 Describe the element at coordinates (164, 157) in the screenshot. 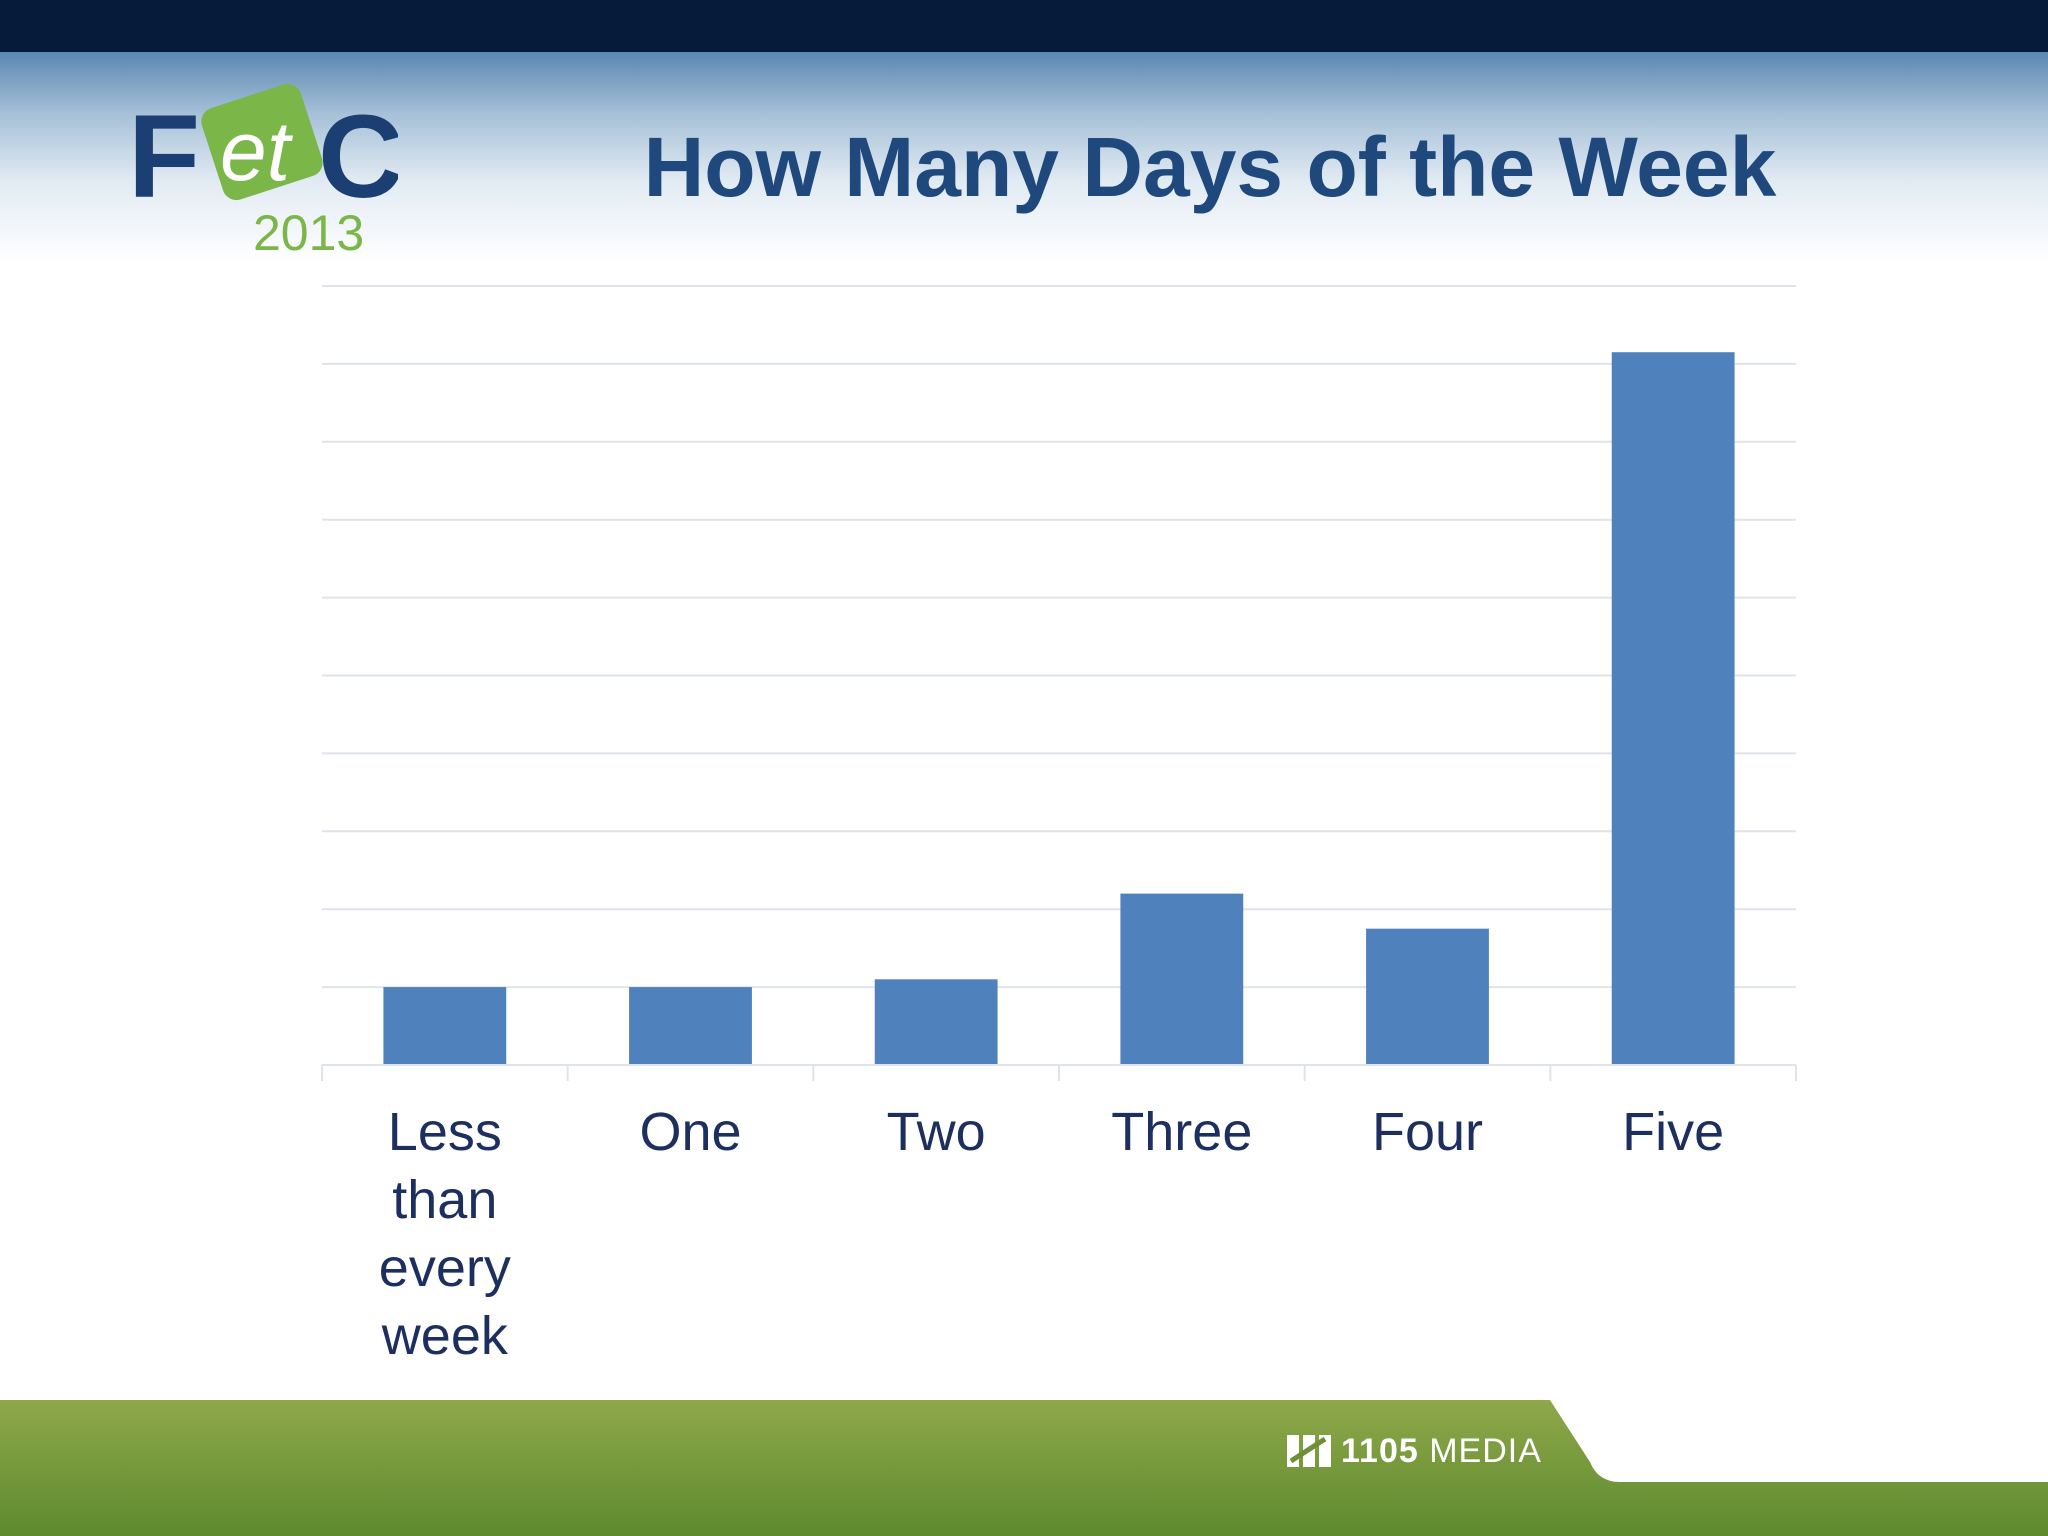

I see `logo-letter-f: F` at that location.